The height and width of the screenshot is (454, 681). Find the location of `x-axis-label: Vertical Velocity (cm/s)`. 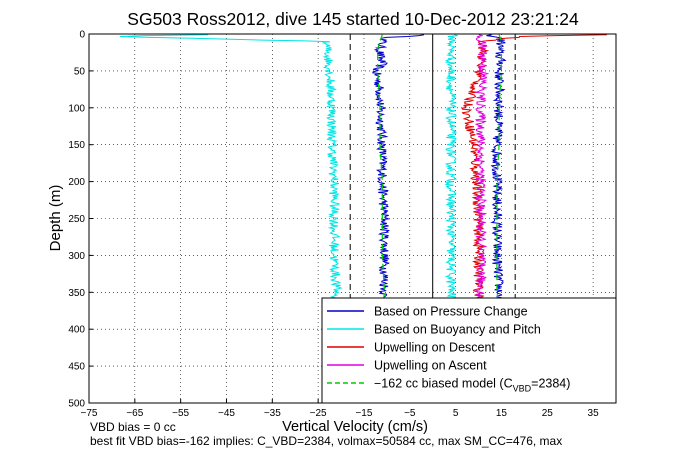

x-axis-label: Vertical Velocity (cm/s) is located at coordinates (355, 427).